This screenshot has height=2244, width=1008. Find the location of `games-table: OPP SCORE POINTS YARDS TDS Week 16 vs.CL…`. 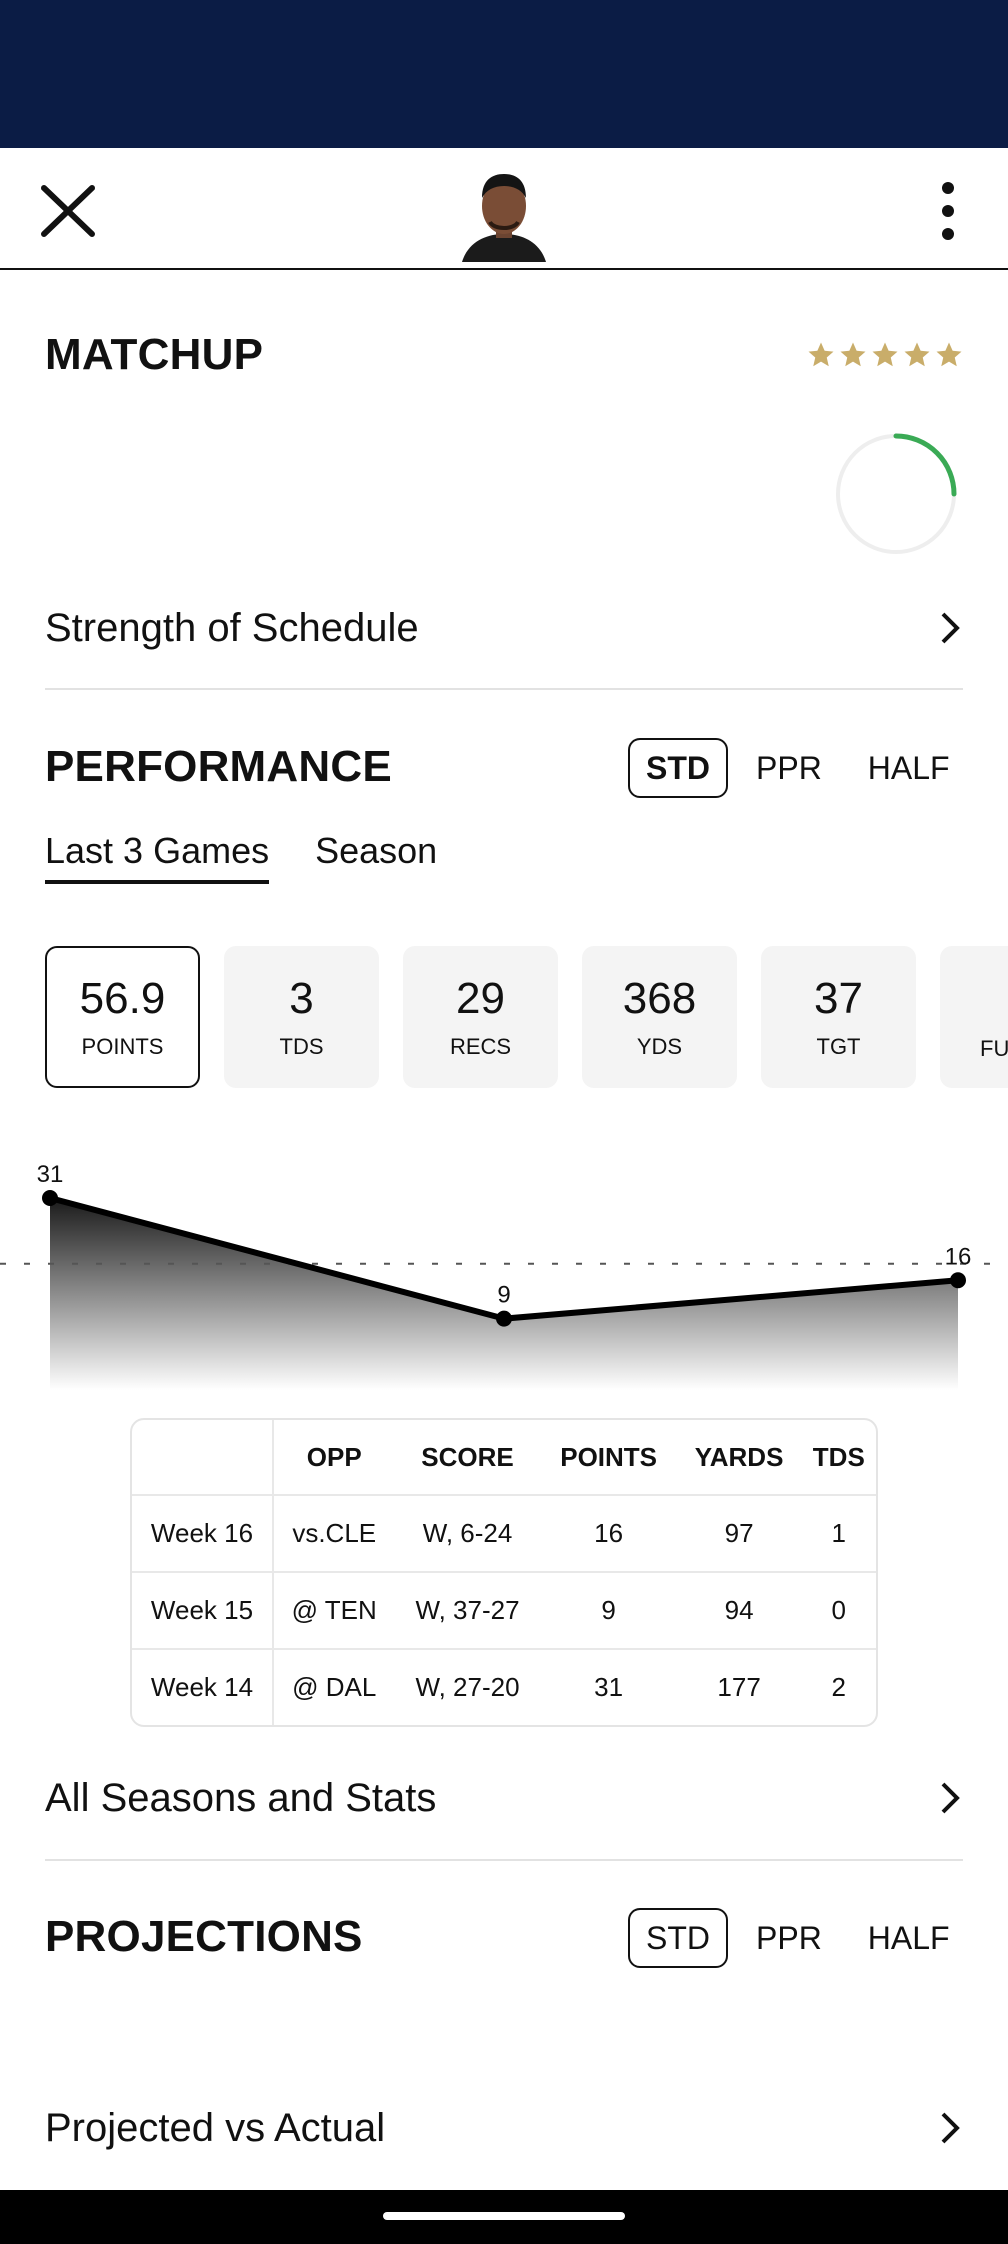

games-table: OPP SCORE POINTS YARDS TDS Week 16 vs.CL… is located at coordinates (504, 1572).